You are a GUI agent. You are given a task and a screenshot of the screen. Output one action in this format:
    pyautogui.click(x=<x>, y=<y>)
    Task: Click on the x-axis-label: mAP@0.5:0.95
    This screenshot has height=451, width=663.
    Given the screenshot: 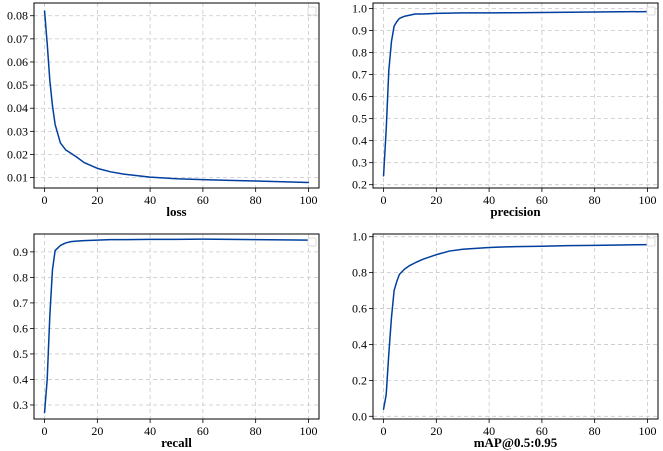 What is the action you would take?
    pyautogui.click(x=516, y=442)
    